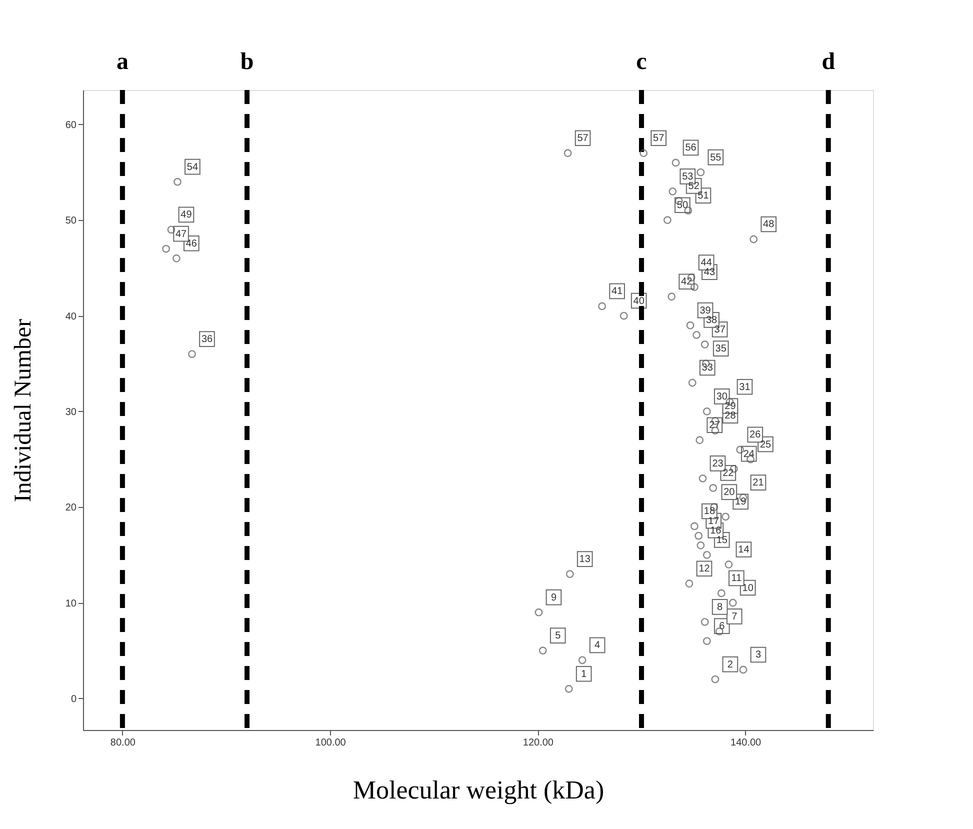  What do you see at coordinates (538, 743) in the screenshot?
I see `x-tick-label: 120.00` at bounding box center [538, 743].